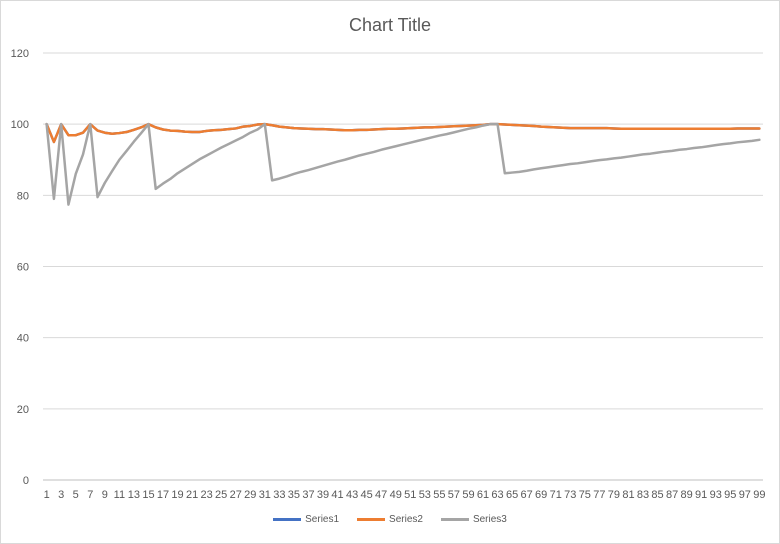 The image size is (780, 544). What do you see at coordinates (614, 495) in the screenshot?
I see `x-tick-label-79: 79` at bounding box center [614, 495].